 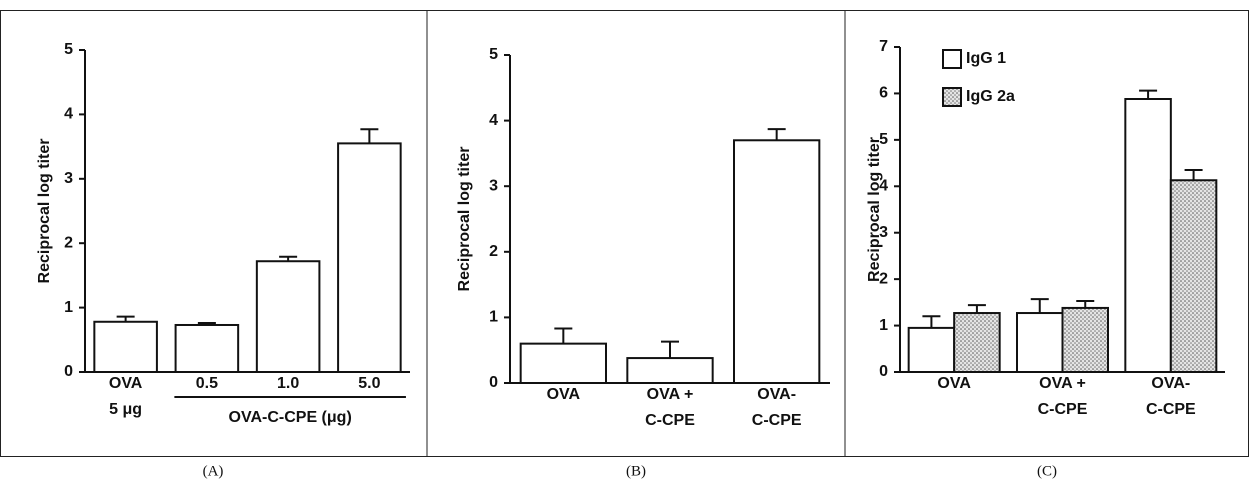 What do you see at coordinates (990, 96) in the screenshot?
I see `legend-label: IgG 2a` at bounding box center [990, 96].